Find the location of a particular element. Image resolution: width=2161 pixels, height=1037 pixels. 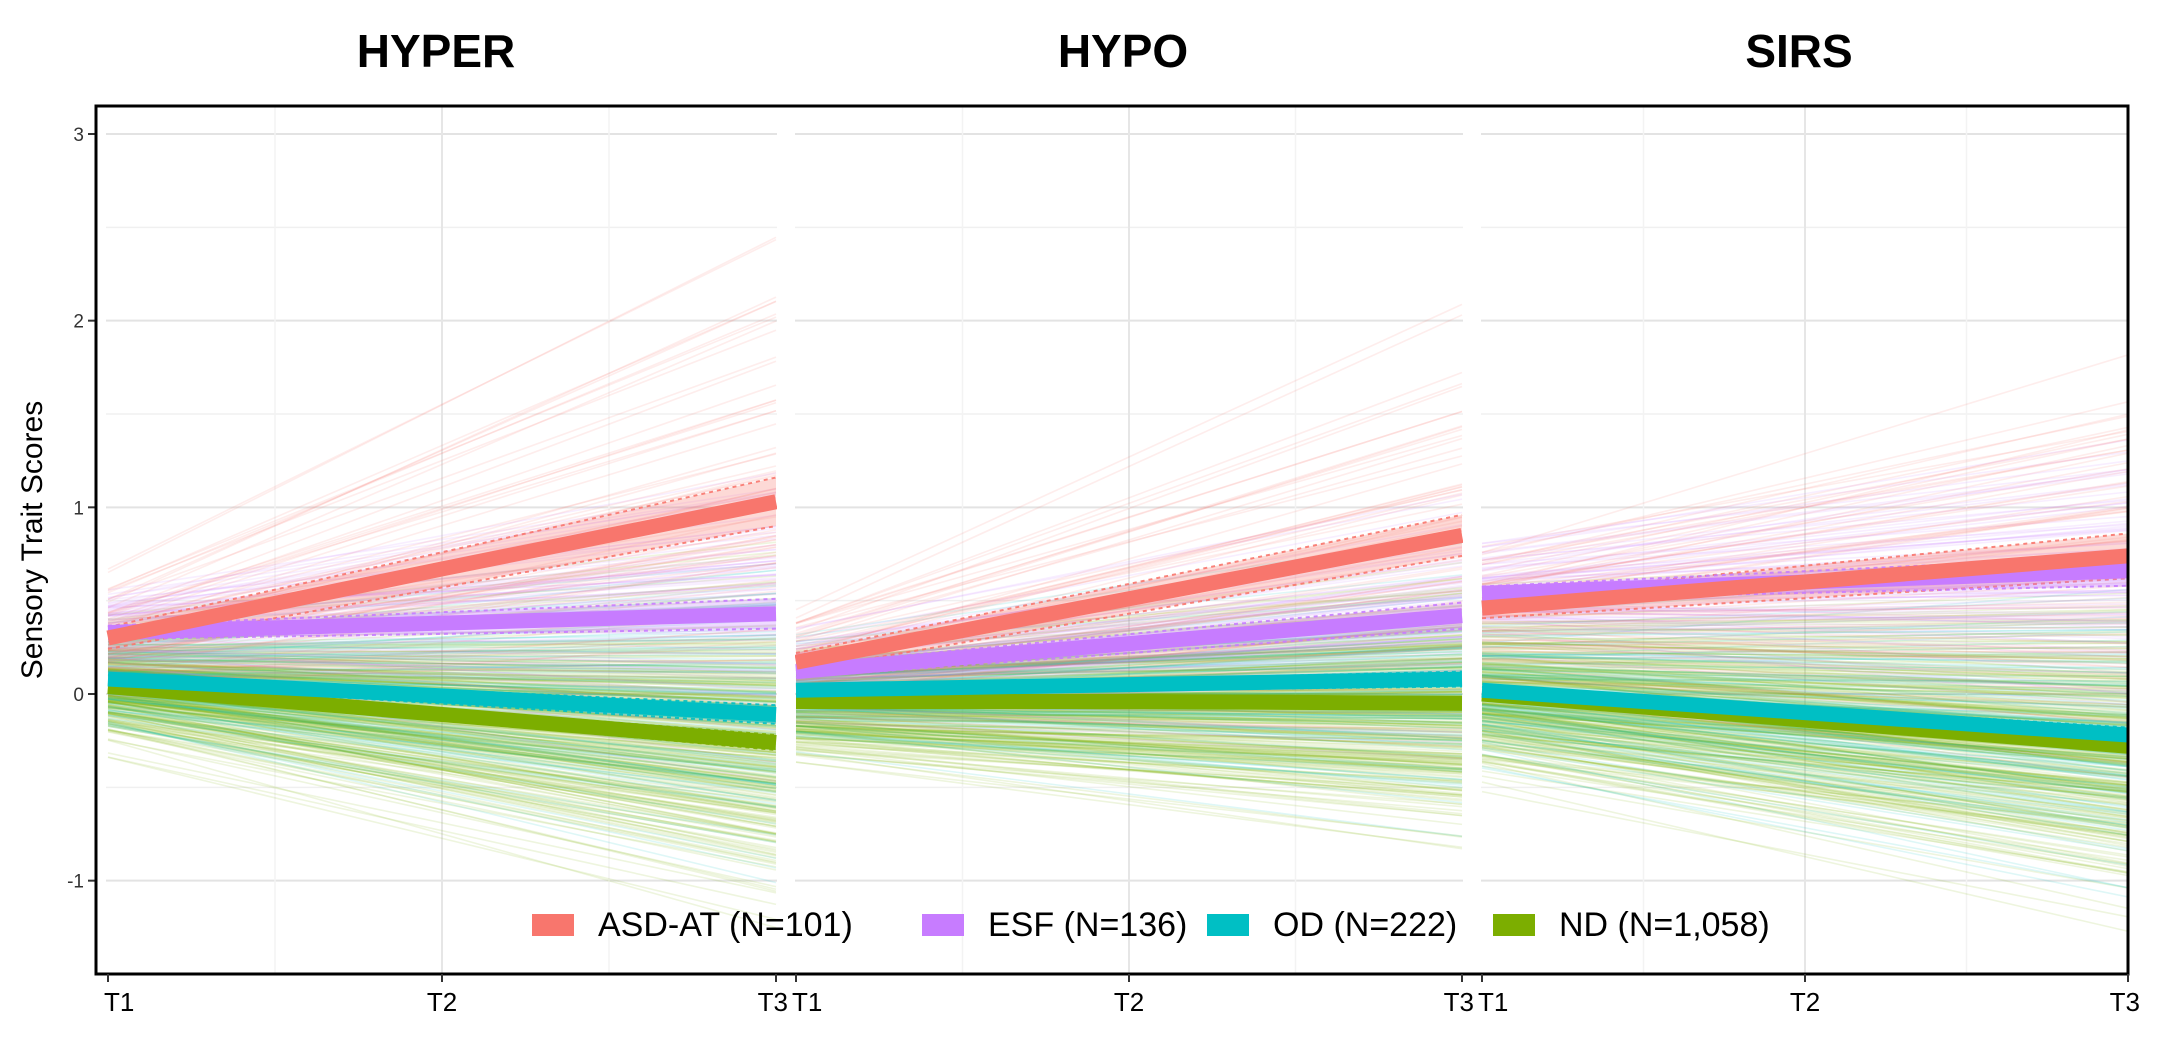

x-tick-label: T3 is located at coordinates (773, 1002).